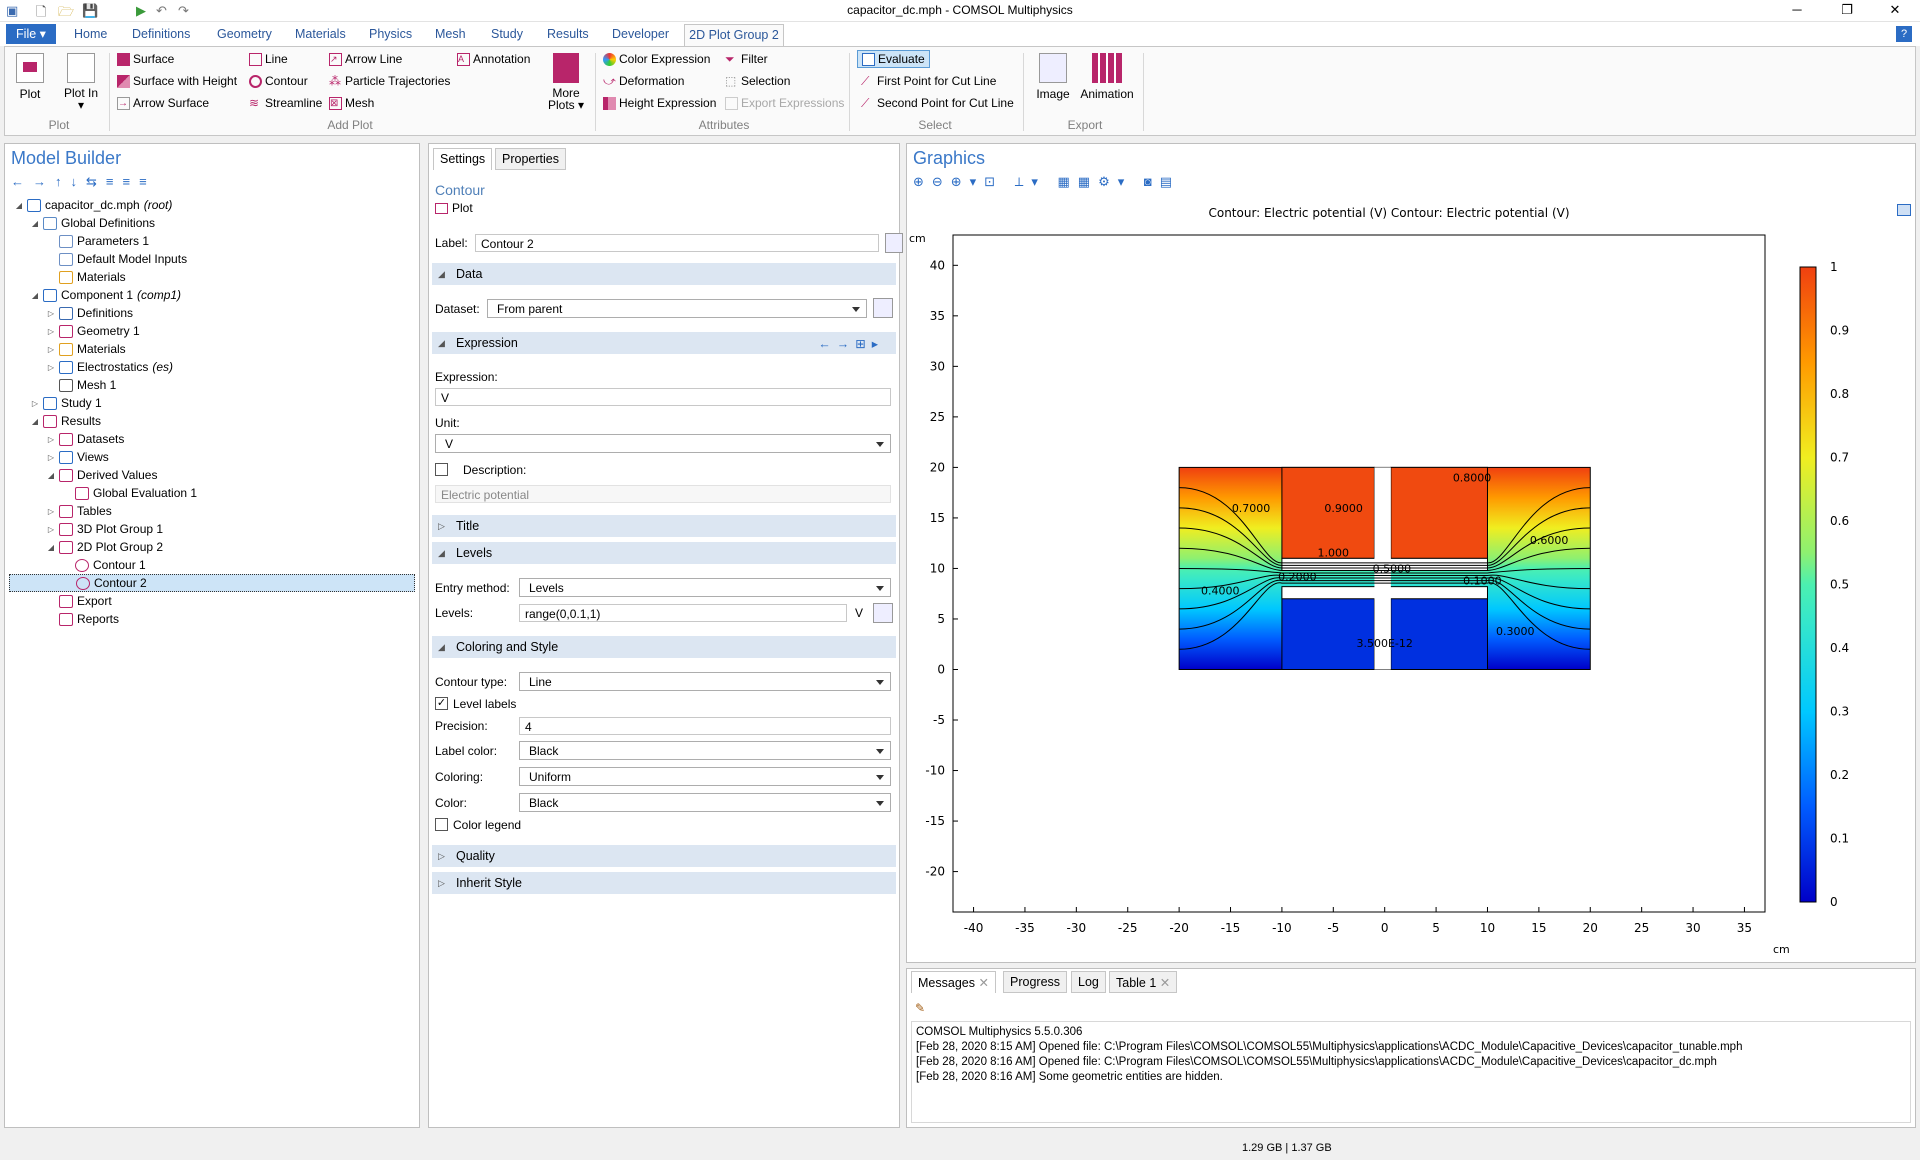 The width and height of the screenshot is (1920, 1160). I want to click on surface-button: Surface, so click(145, 59).